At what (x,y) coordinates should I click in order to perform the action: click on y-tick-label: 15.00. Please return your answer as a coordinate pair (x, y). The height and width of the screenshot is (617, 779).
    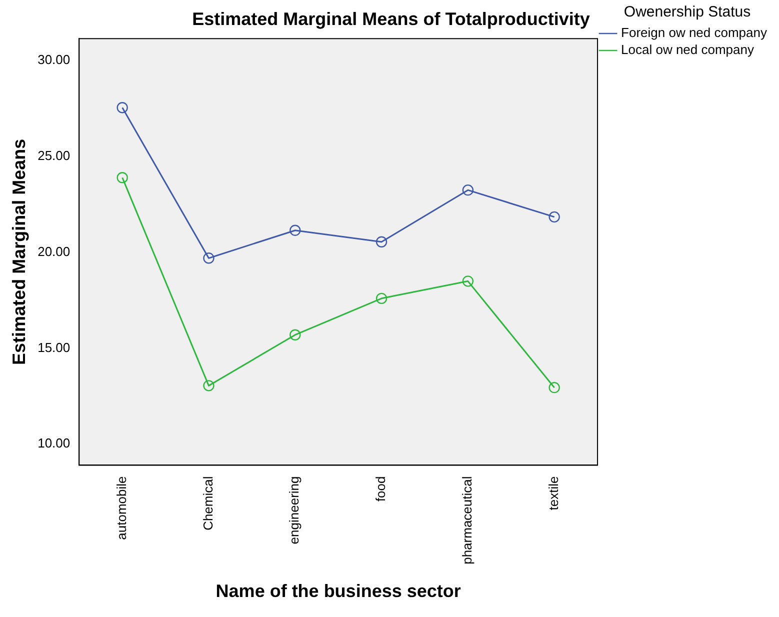
    Looking at the image, I should click on (54, 347).